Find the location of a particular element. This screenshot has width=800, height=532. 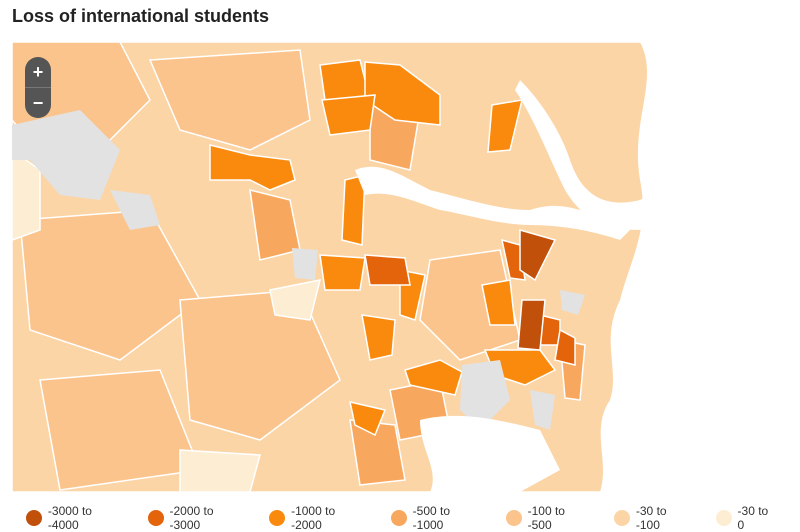

legend-item: -2000 to -3000 is located at coordinates (197, 518).